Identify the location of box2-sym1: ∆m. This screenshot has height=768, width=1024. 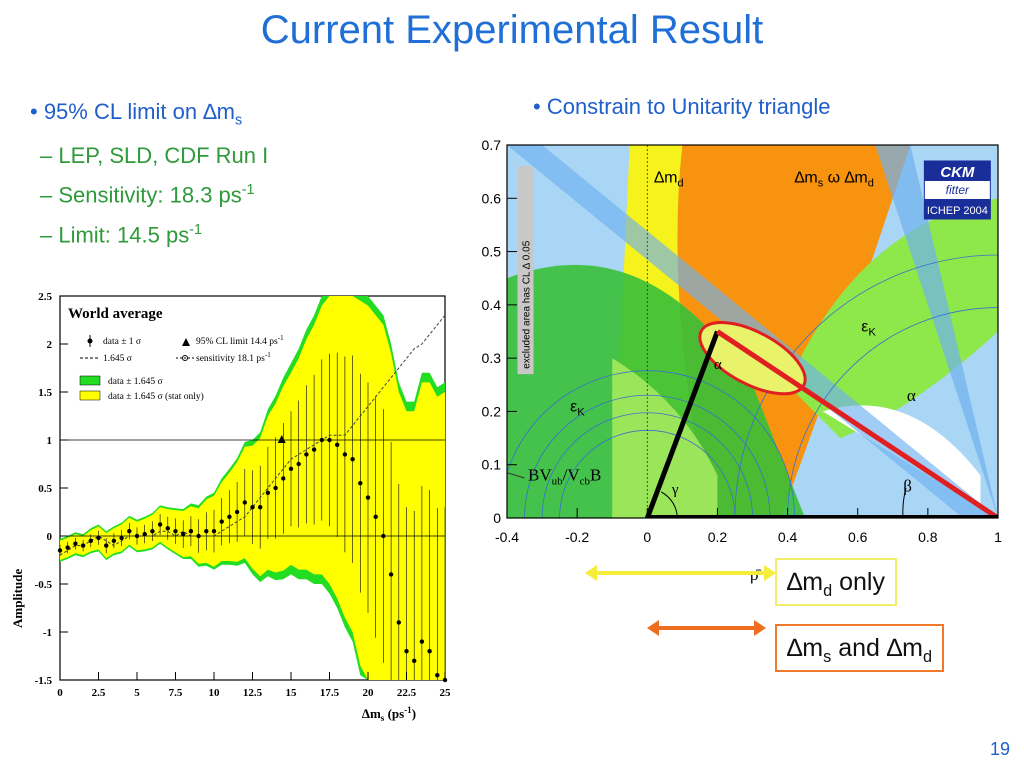
(805, 648).